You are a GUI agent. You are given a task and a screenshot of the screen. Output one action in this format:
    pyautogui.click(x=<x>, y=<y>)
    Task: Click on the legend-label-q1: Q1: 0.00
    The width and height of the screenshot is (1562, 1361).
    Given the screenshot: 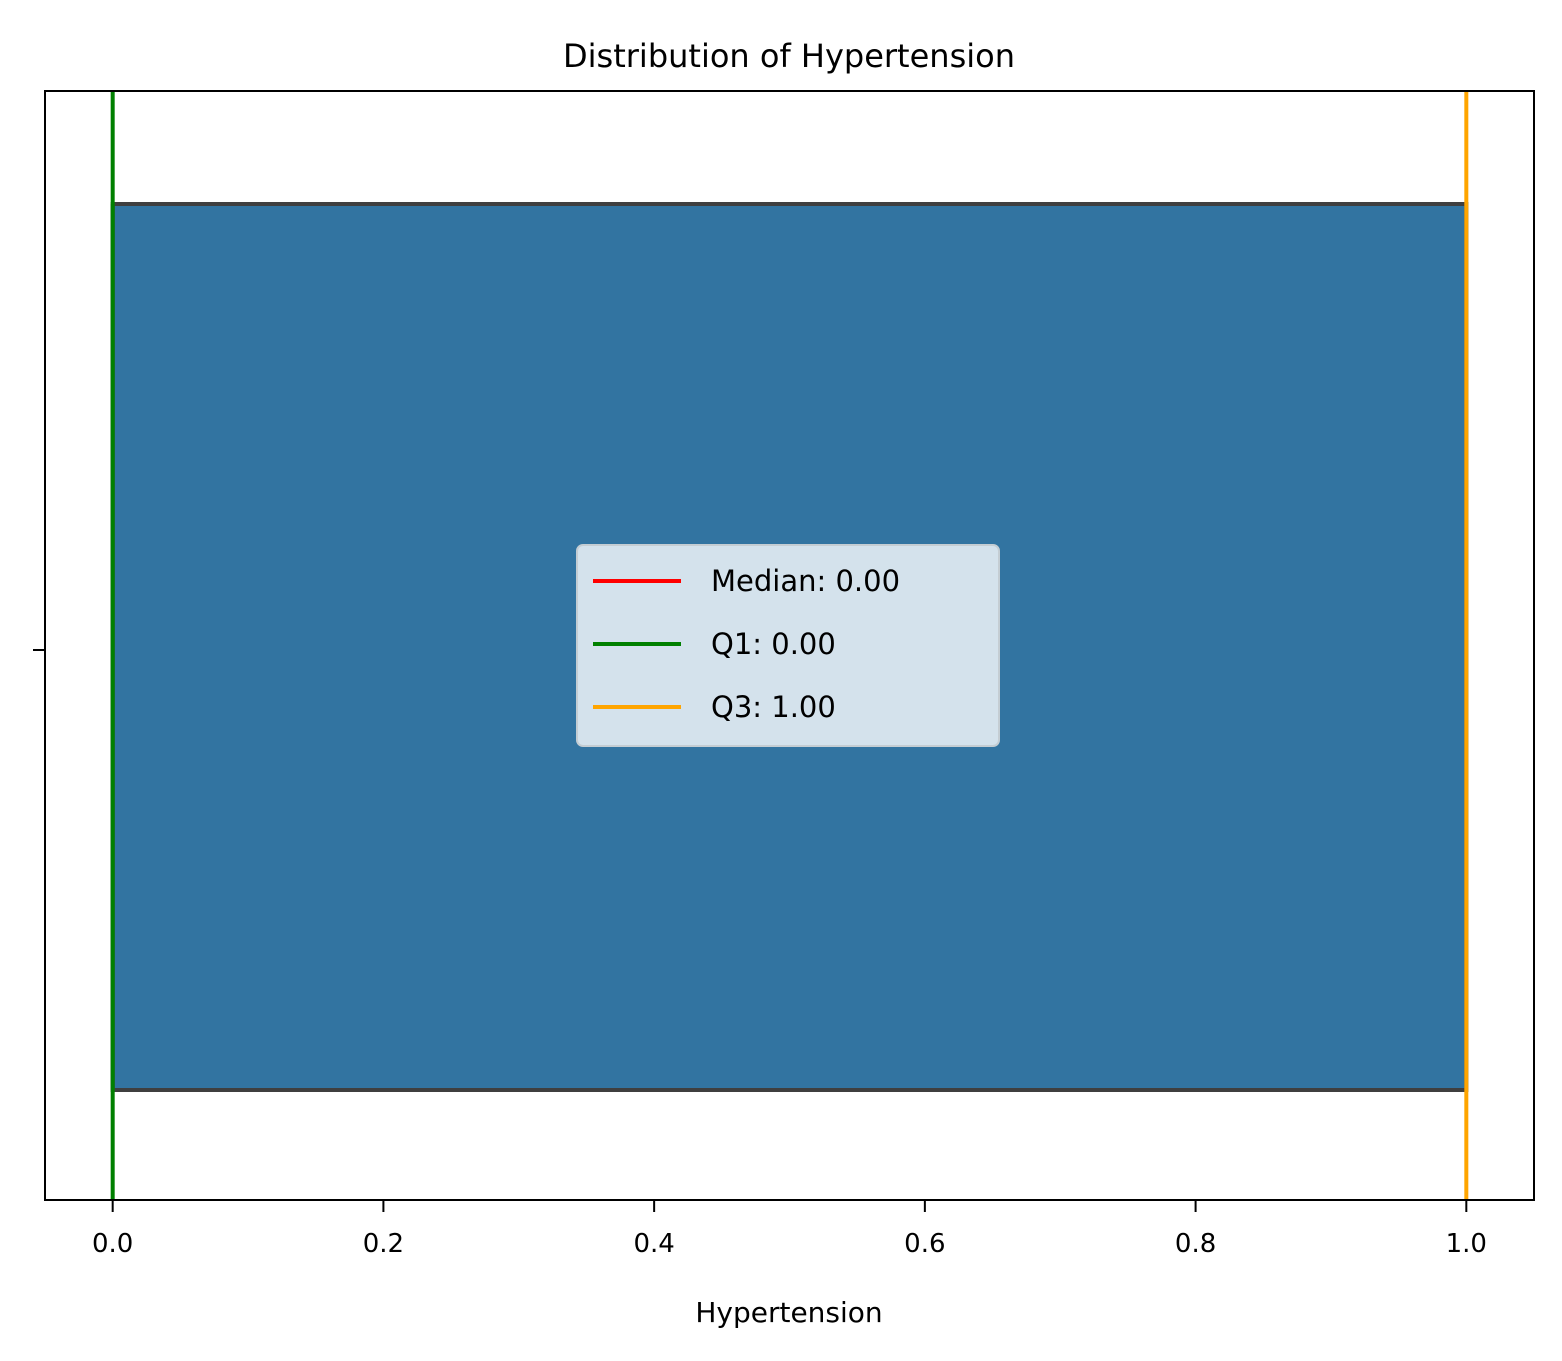 What is the action you would take?
    pyautogui.click(x=773, y=644)
    